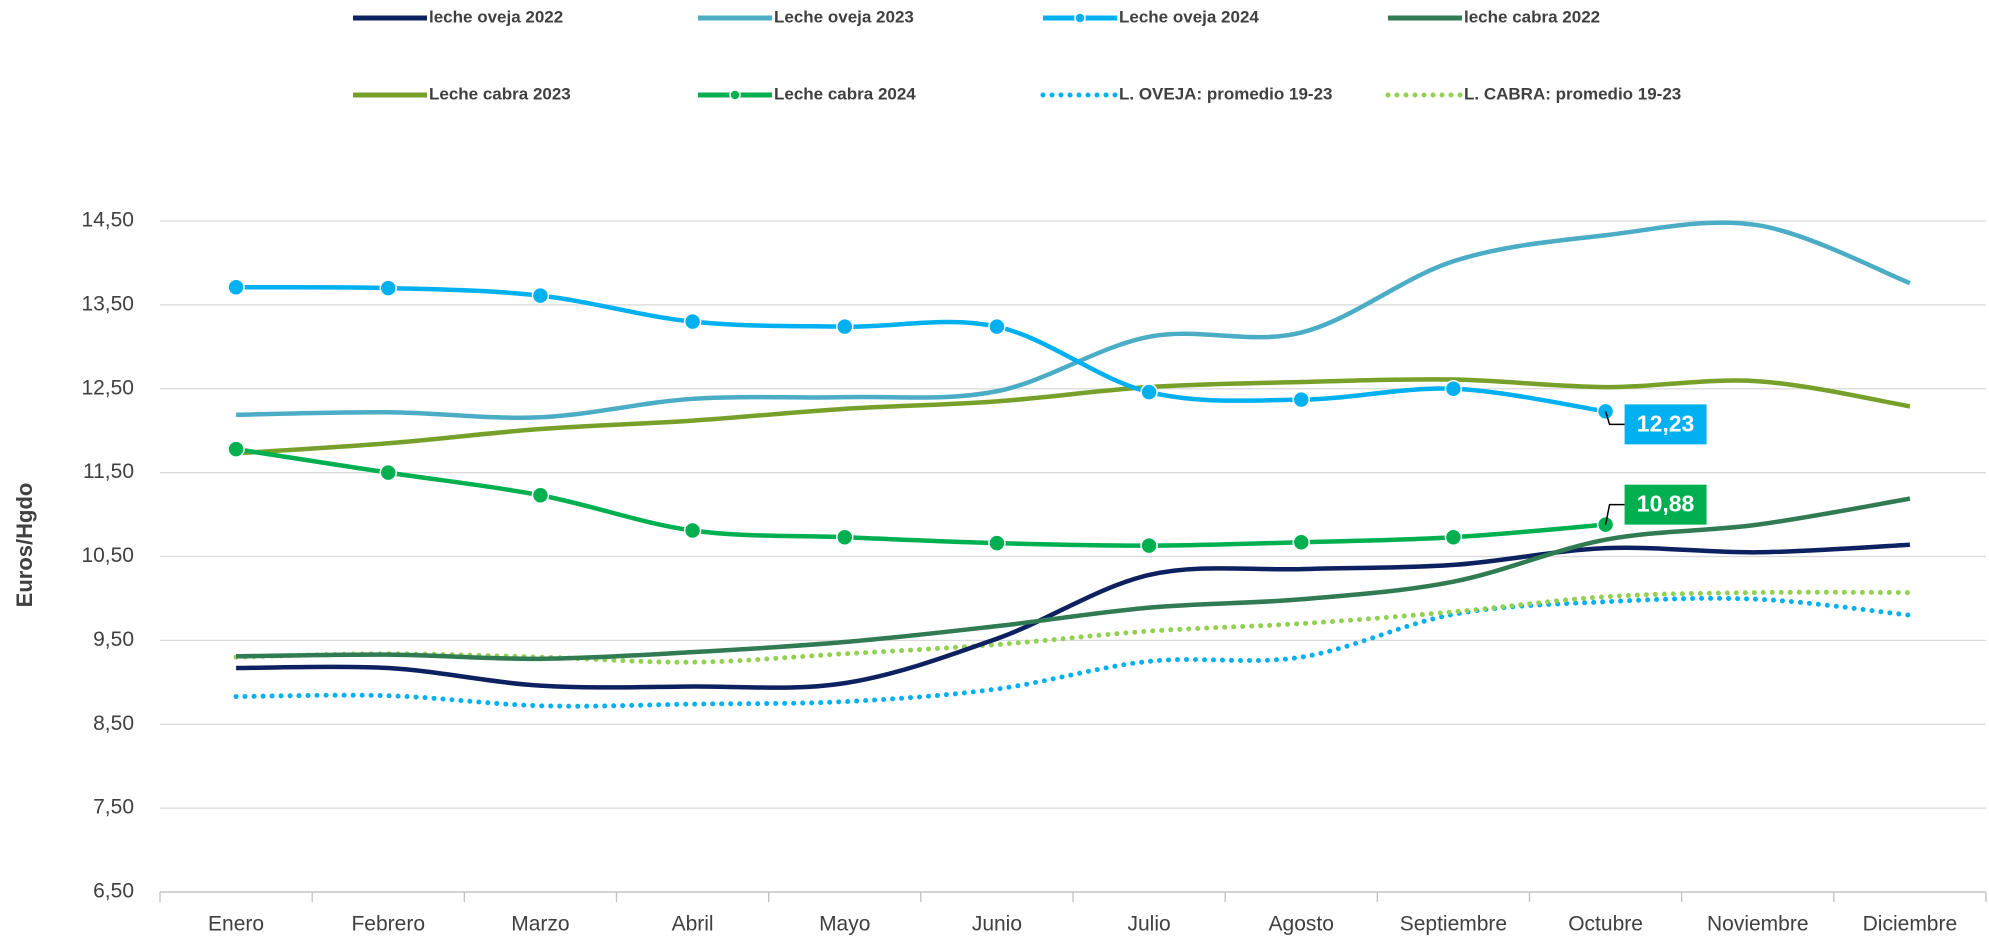  Describe the element at coordinates (113, 639) in the screenshot. I see `y-tick-label: 9,50` at that location.